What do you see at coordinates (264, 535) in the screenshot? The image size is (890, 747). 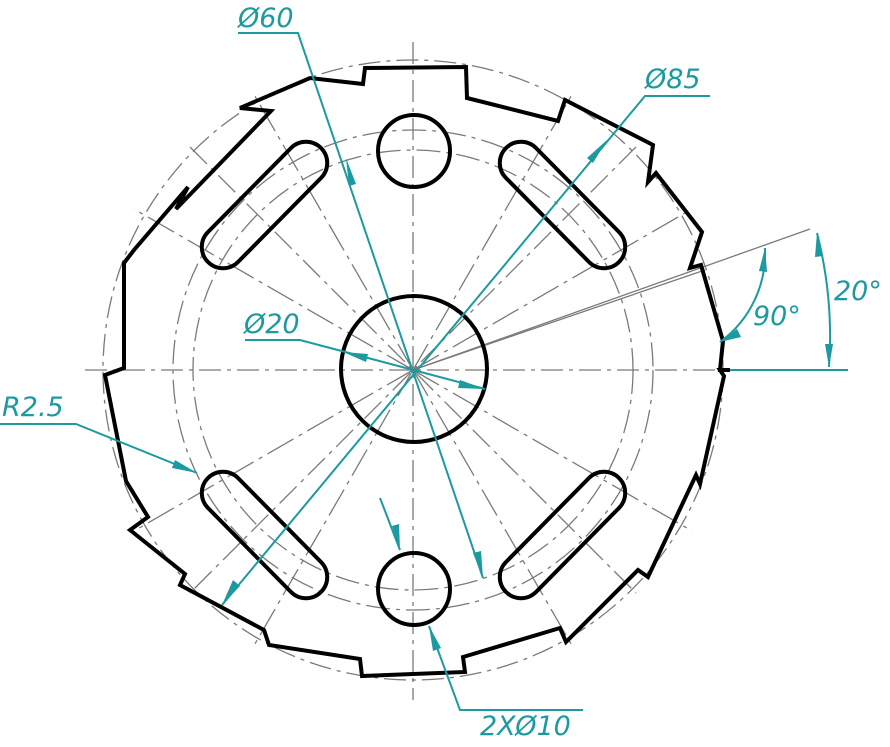 I see `slot-bottom-left` at bounding box center [264, 535].